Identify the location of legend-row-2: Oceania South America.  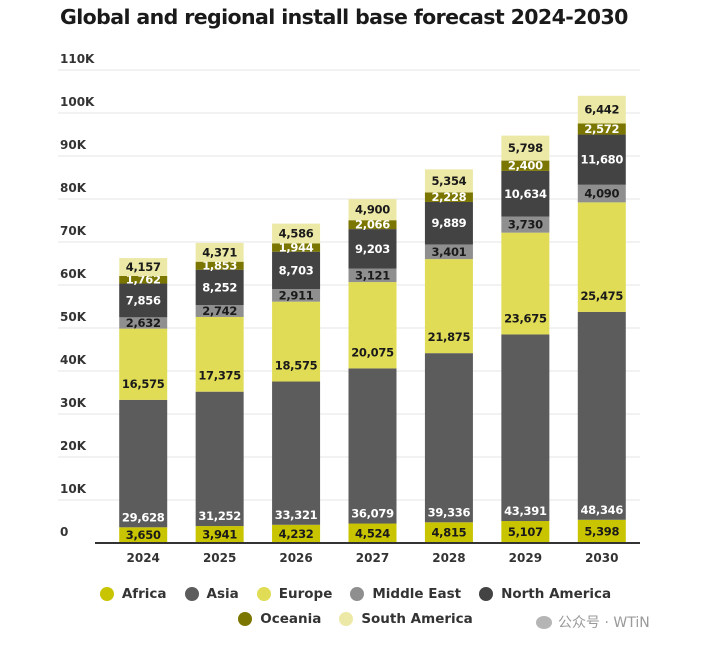
(355, 619).